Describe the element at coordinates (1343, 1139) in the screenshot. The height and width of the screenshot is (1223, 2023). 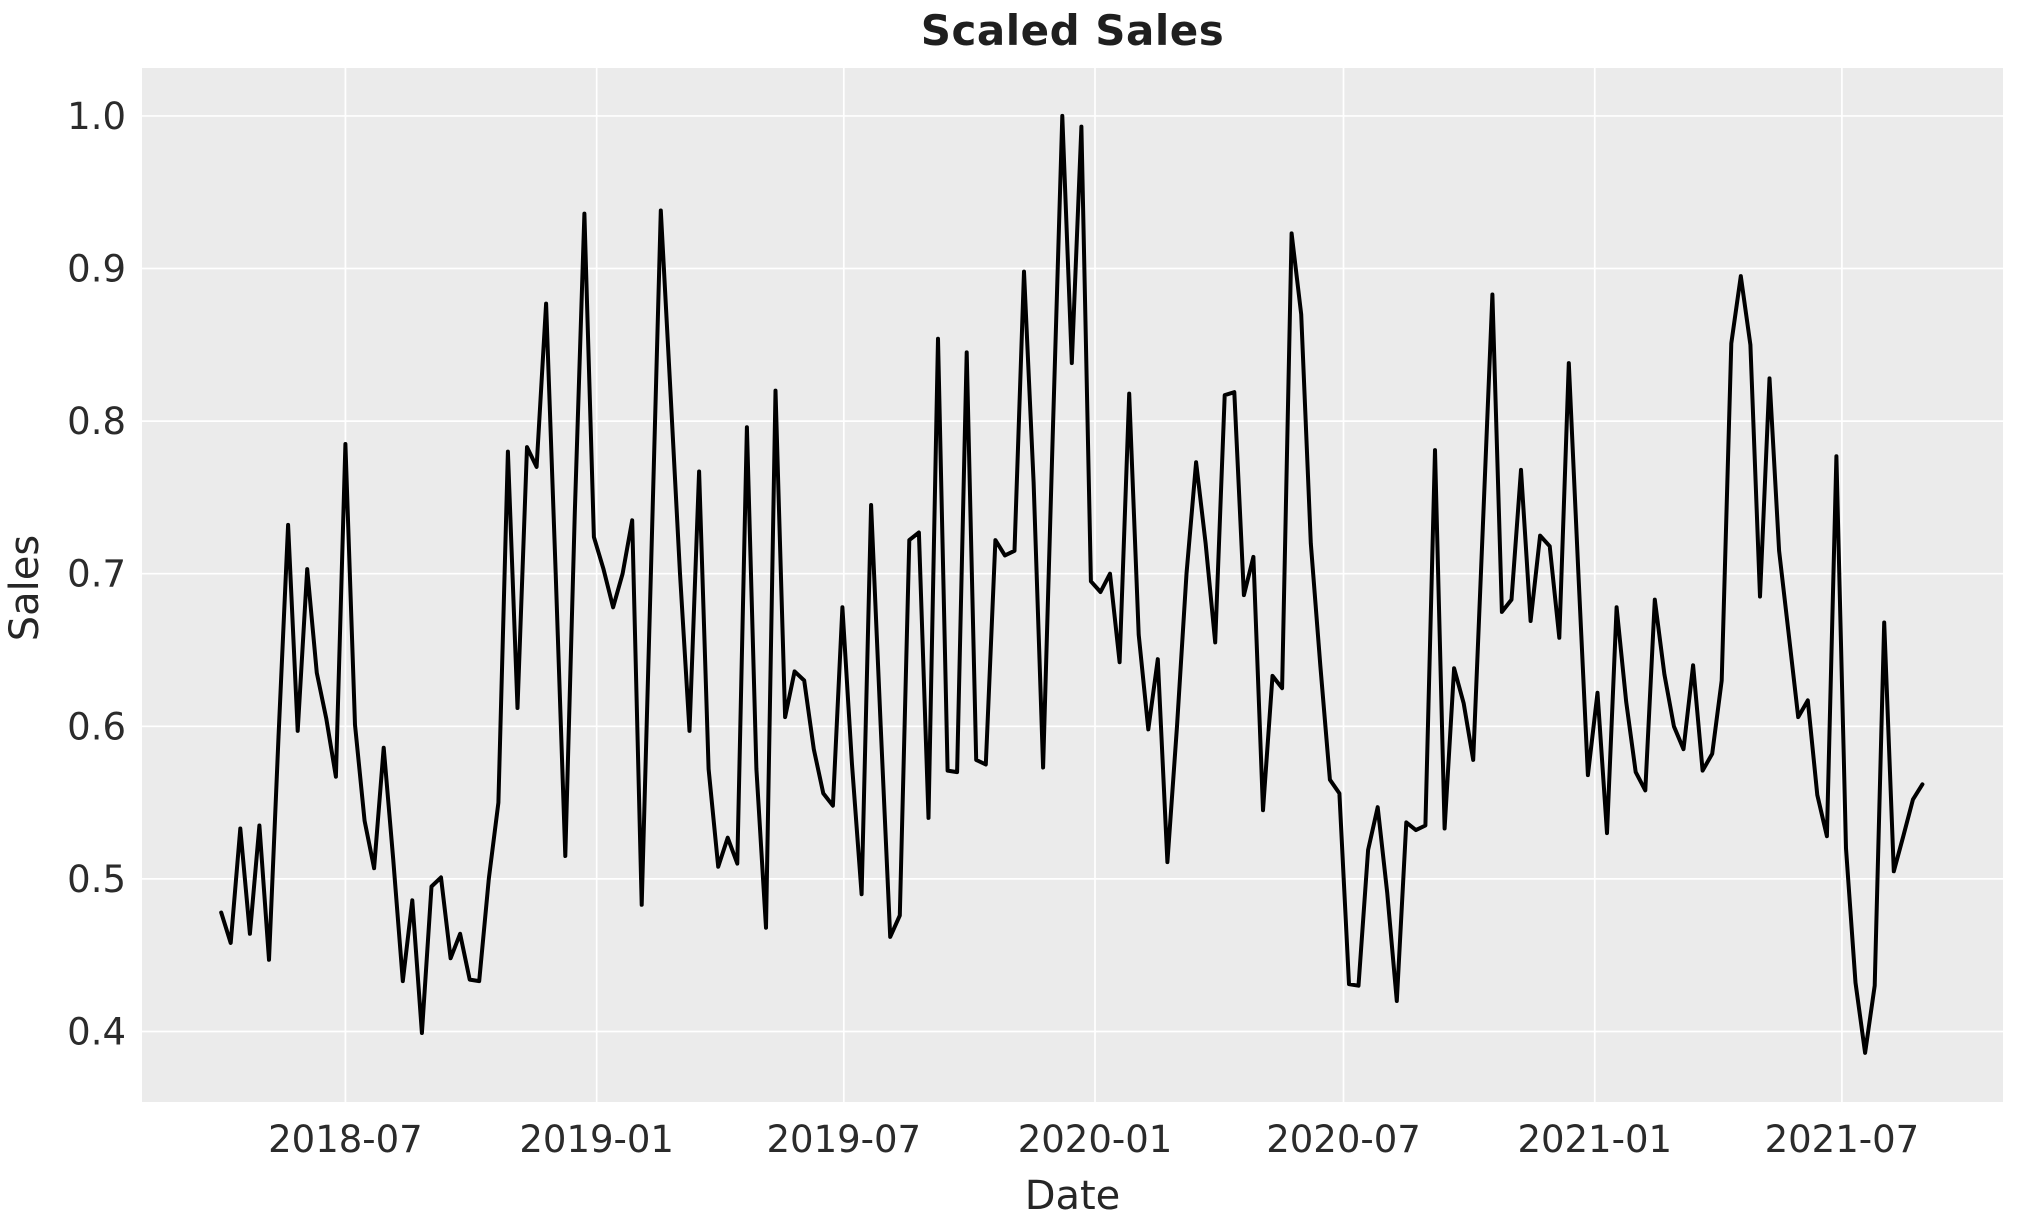
I see `x-tick-label: 2020-07` at that location.